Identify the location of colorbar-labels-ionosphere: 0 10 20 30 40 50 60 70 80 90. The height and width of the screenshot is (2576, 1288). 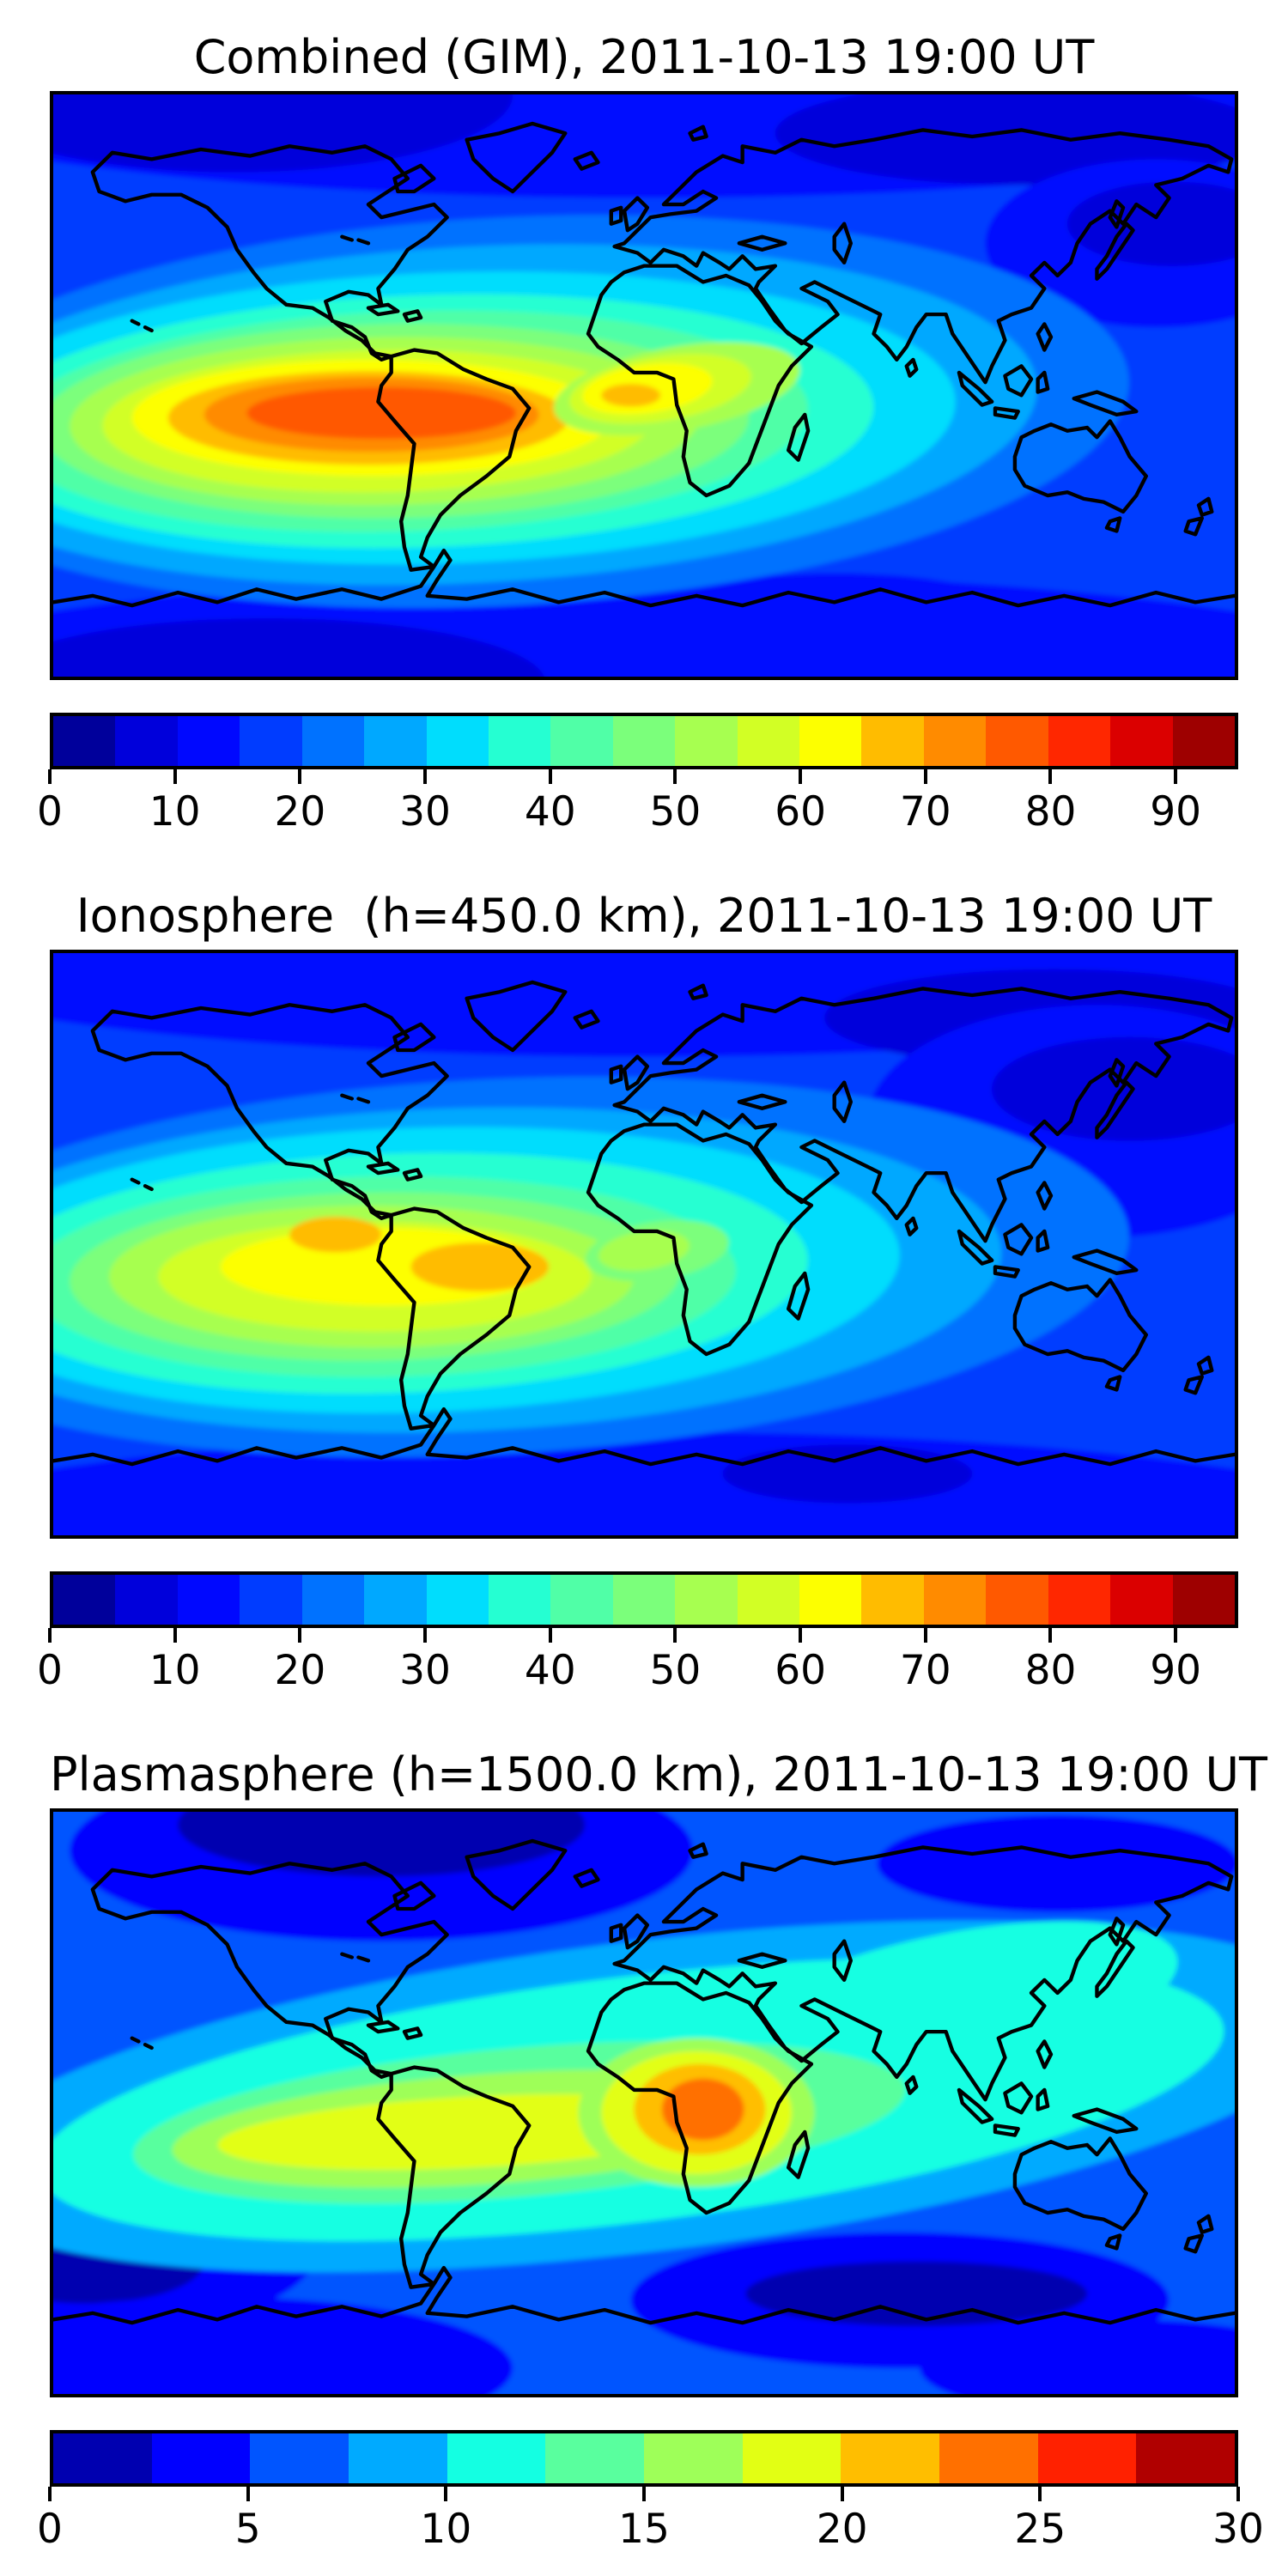
(638, 1671).